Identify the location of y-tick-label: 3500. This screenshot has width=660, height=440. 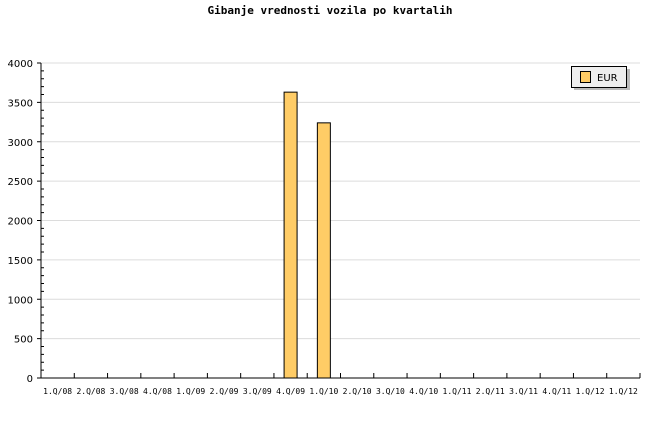
(20, 103).